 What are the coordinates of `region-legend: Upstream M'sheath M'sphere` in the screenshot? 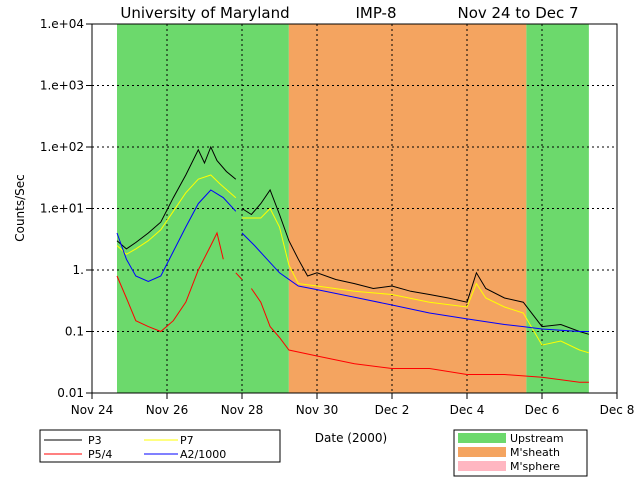 It's located at (520, 453).